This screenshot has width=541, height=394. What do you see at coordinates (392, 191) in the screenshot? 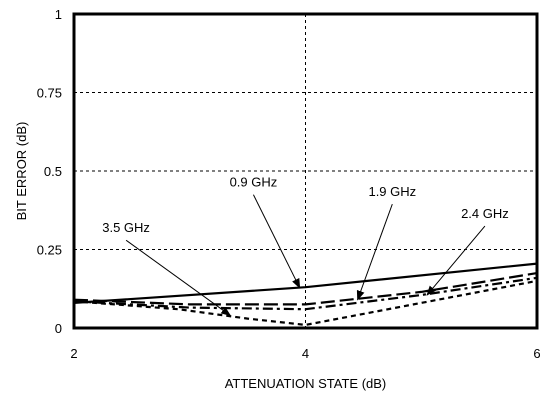
I see `annotation-label: 1.9 GHz` at bounding box center [392, 191].